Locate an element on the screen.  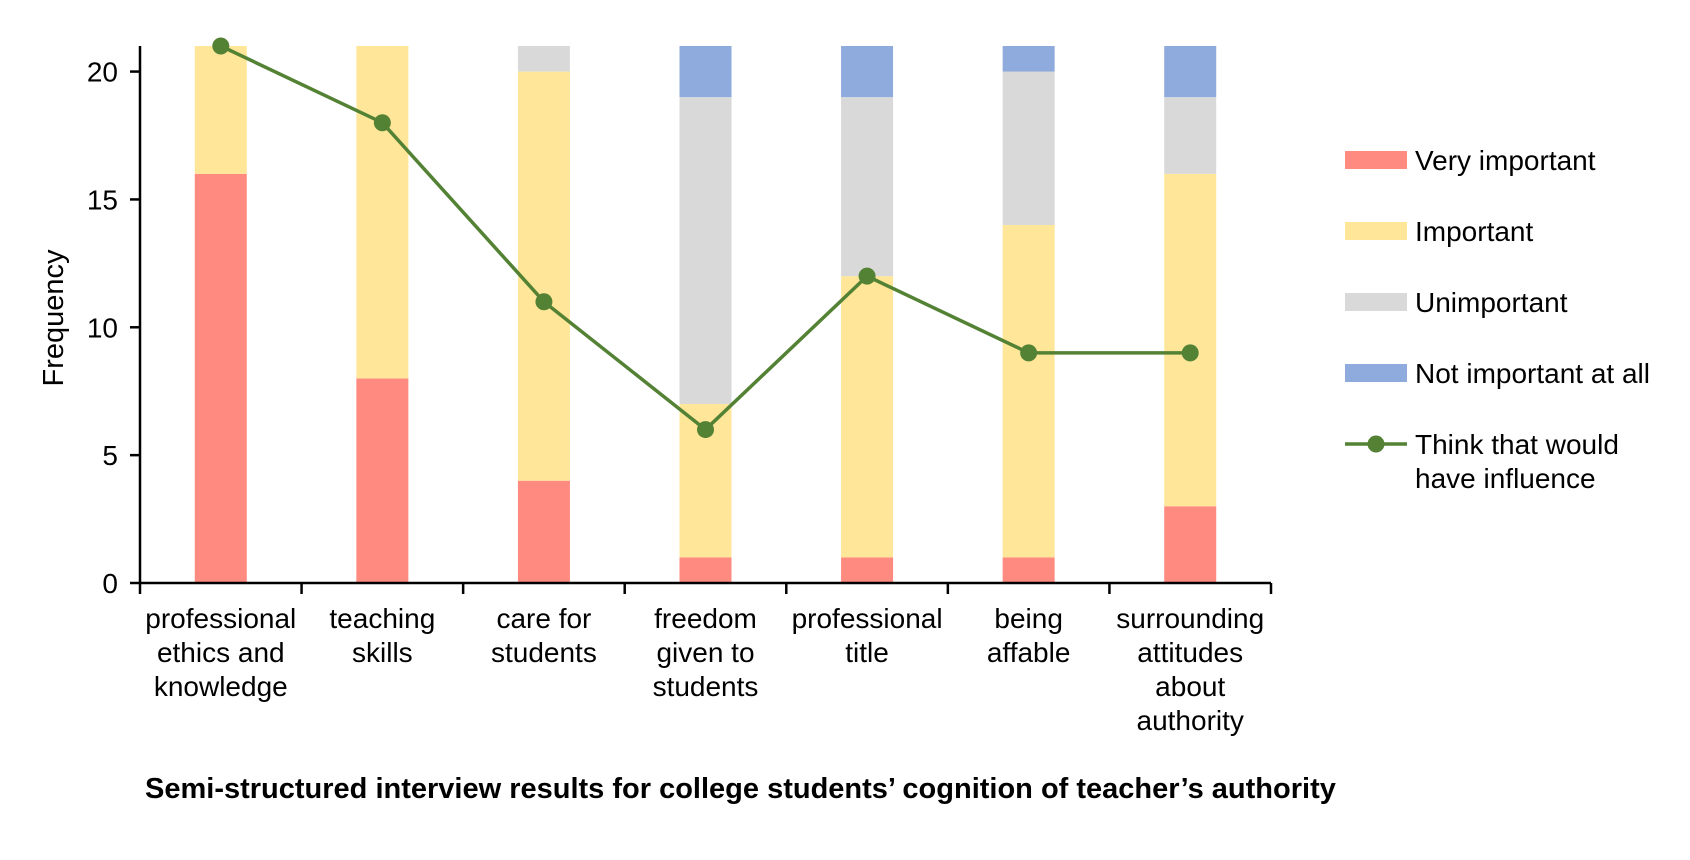
y-tick-label: 20 is located at coordinates (102, 72).